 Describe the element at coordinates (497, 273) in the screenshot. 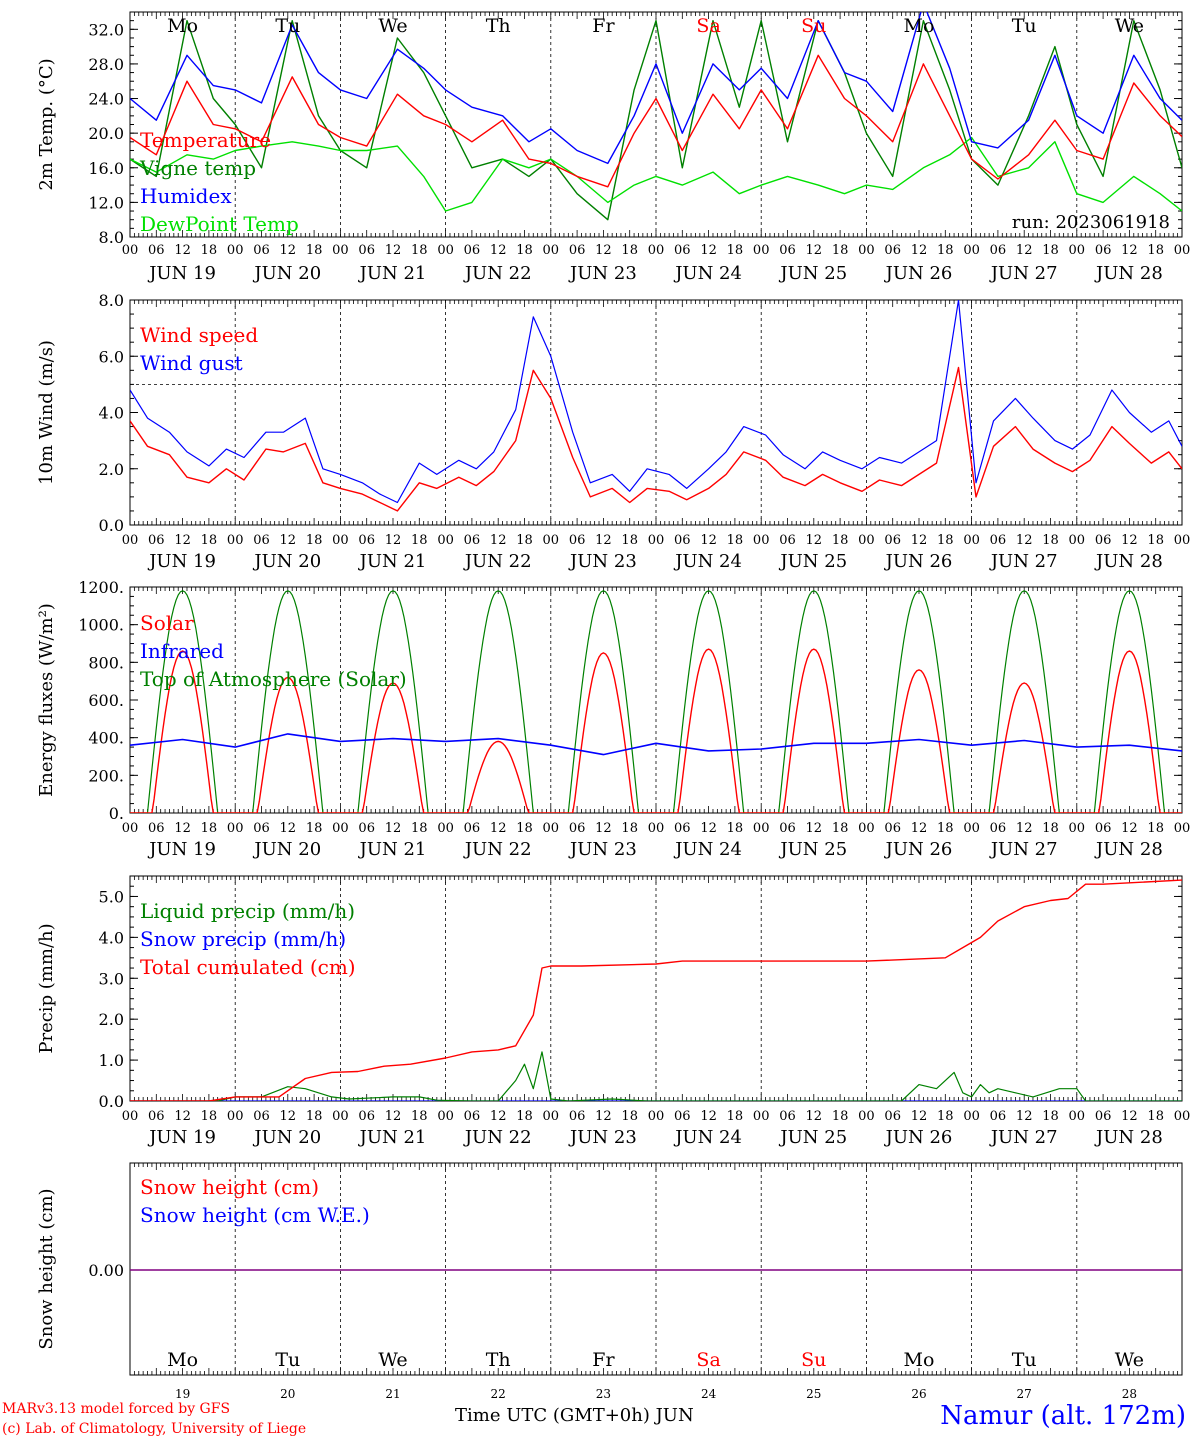

I see `date-label: JUN 22` at that location.